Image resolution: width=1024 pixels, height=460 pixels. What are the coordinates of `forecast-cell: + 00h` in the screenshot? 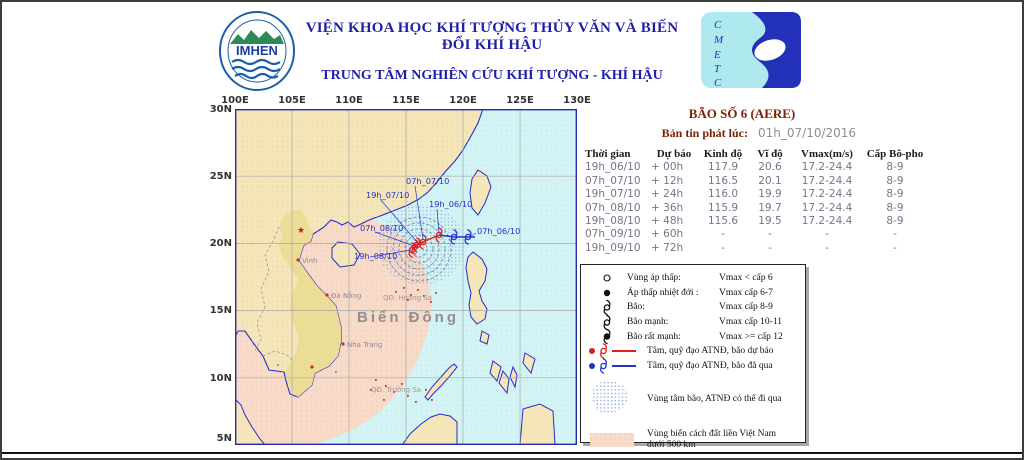 It's located at (667, 167).